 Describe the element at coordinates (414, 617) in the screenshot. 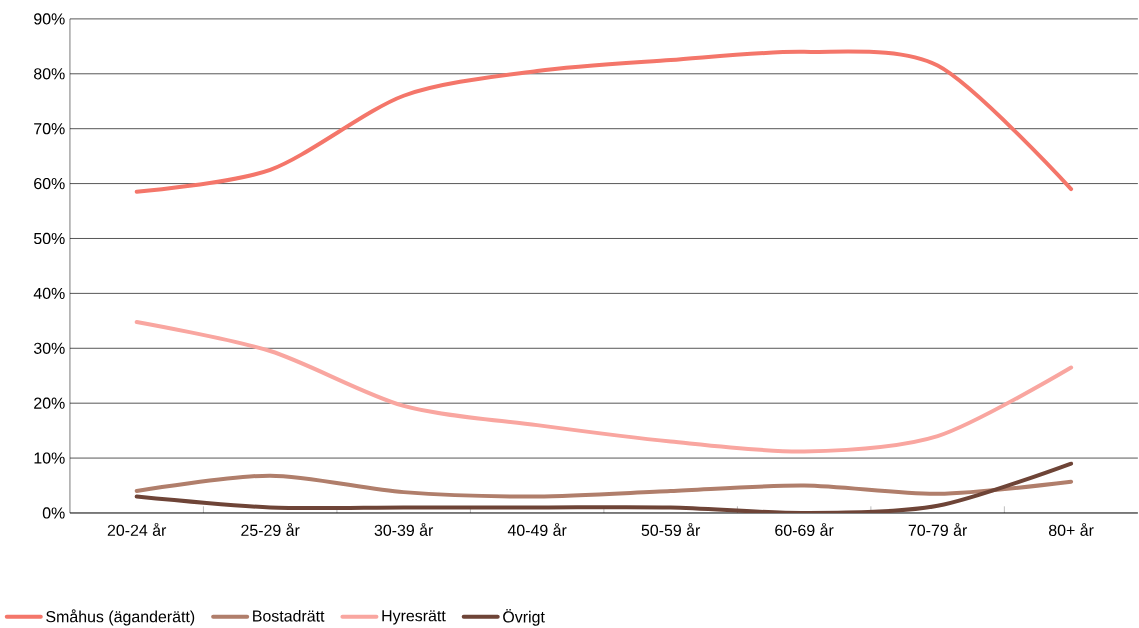

I see `legend-label: Hyresrätt` at that location.